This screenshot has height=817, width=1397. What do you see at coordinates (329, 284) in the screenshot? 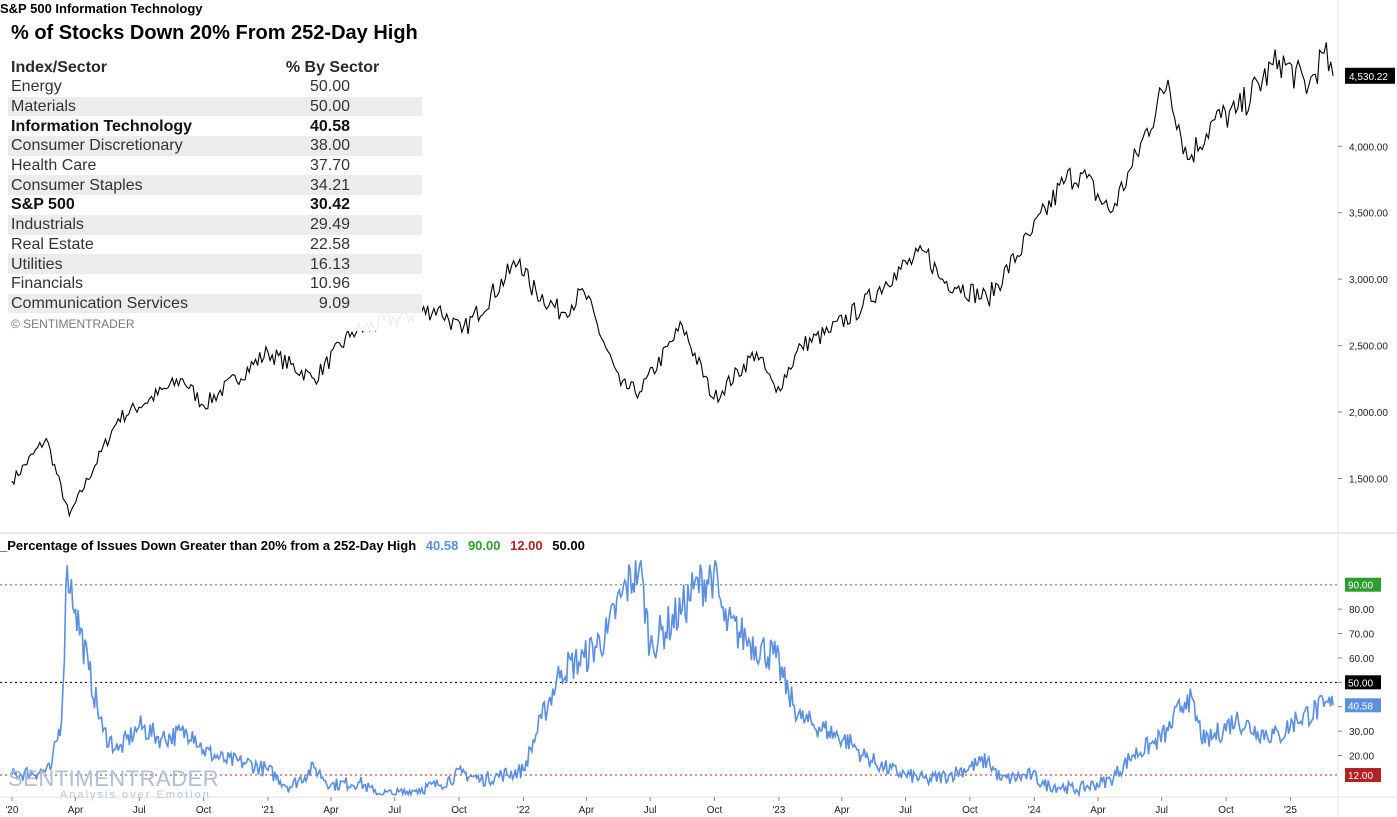
I see `sector-value: 10.96` at bounding box center [329, 284].